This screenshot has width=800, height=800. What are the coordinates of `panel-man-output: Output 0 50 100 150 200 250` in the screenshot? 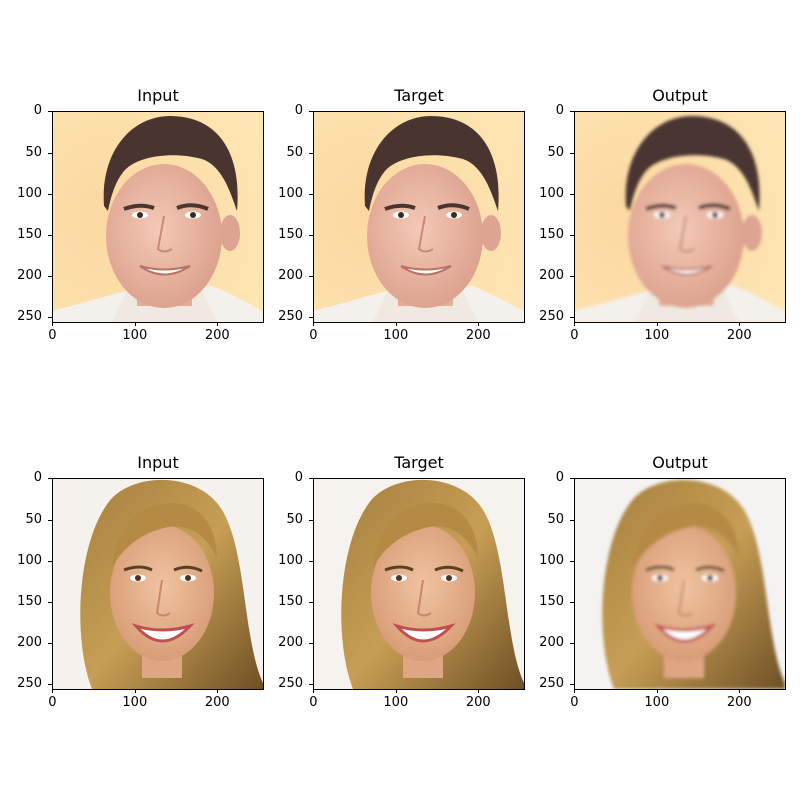 It's located at (662, 214).